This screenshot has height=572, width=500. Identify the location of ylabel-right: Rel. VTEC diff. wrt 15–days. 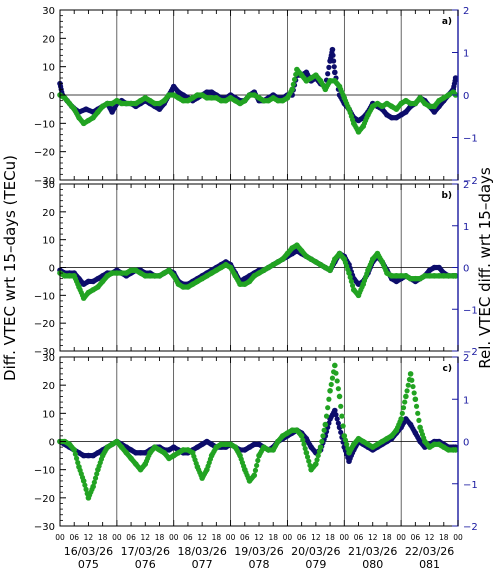
(485, 268).